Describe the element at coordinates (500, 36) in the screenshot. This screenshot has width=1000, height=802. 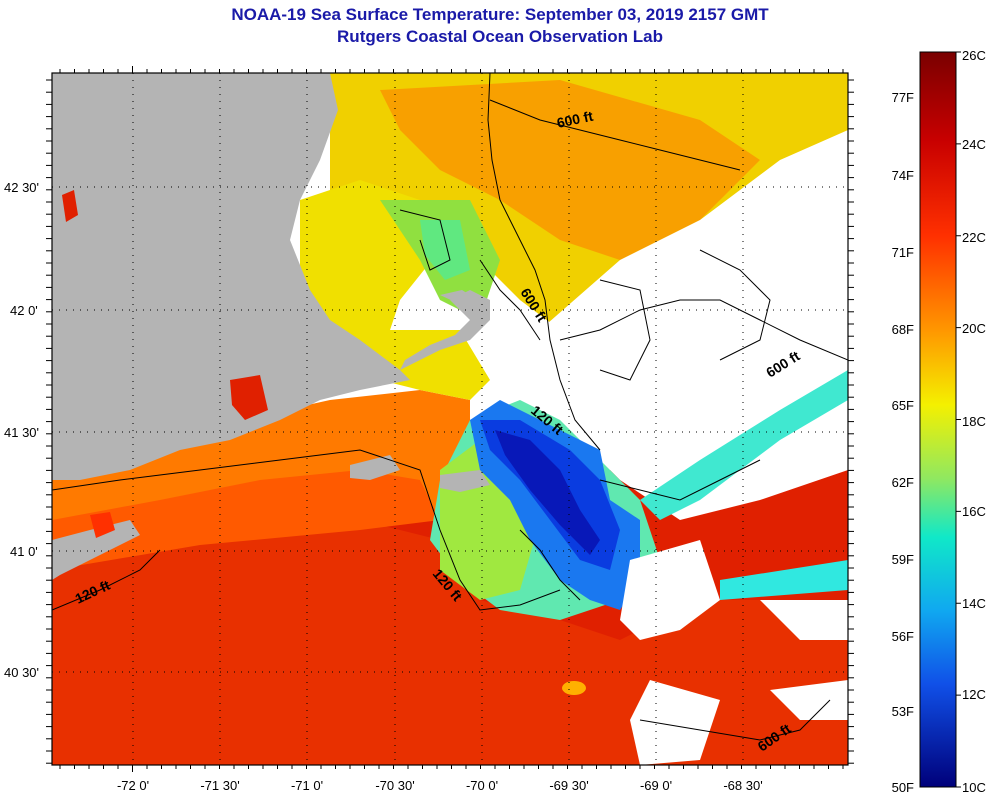
I see `title-line-2: Rutgers Coastal Ocean Observation Lab` at that location.